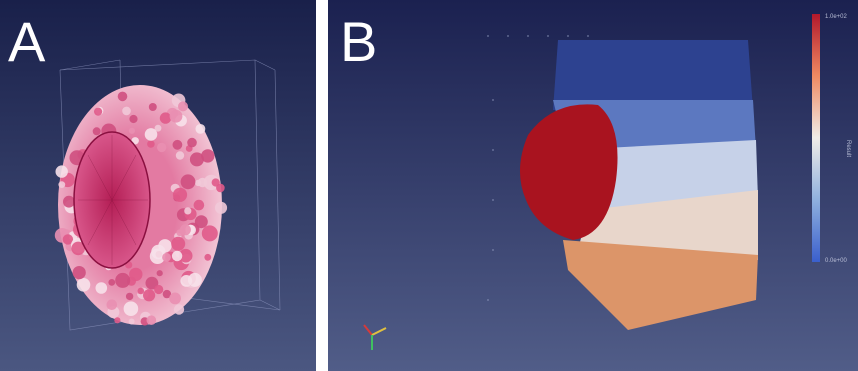 The width and height of the screenshot is (858, 371). I want to click on red-inclusion, so click(568, 172).